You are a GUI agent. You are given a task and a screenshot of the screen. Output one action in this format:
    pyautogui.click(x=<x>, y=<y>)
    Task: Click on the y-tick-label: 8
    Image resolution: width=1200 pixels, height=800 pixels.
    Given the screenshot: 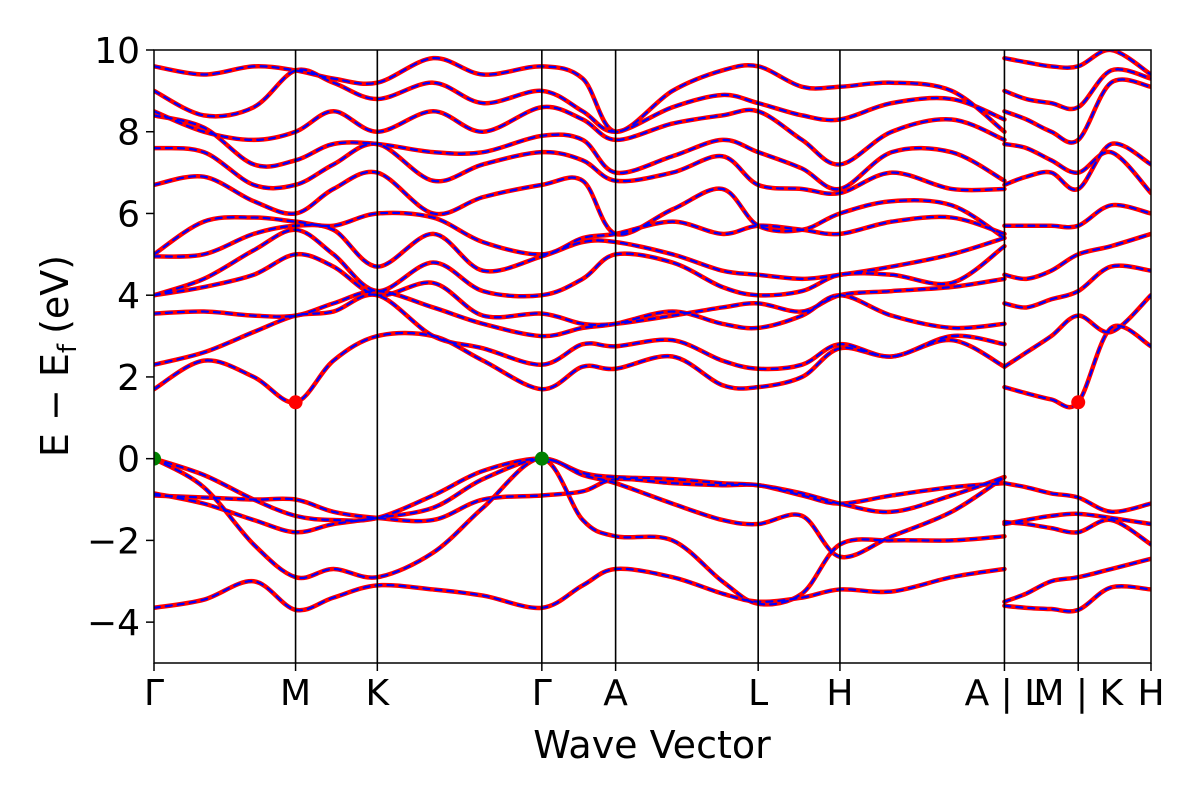 What is the action you would take?
    pyautogui.click(x=128, y=133)
    